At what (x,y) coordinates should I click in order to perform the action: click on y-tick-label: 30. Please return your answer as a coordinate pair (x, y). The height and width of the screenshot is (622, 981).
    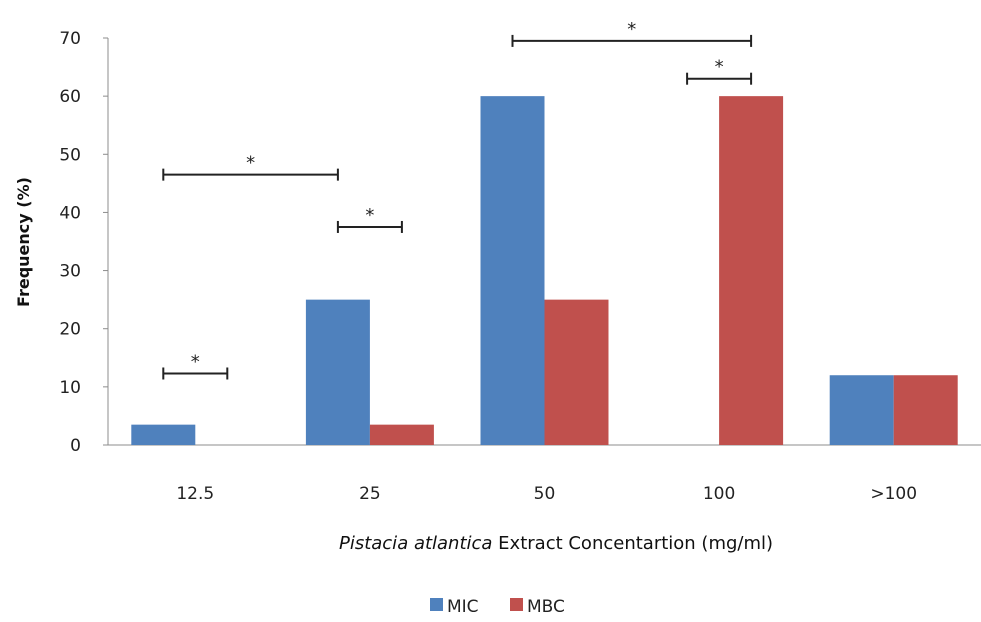
    Looking at the image, I should click on (70, 272).